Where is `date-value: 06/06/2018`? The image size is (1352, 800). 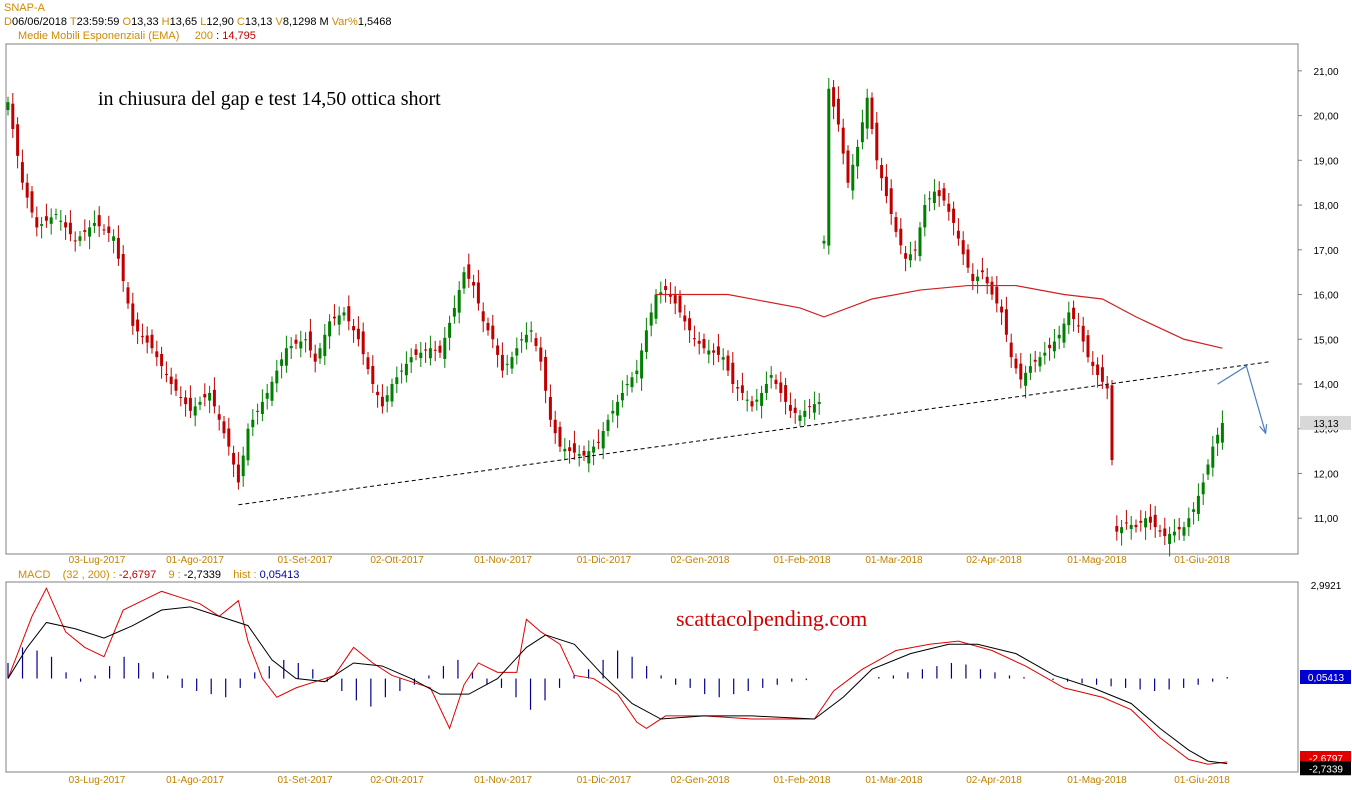
date-value: 06/06/2018 is located at coordinates (39, 22).